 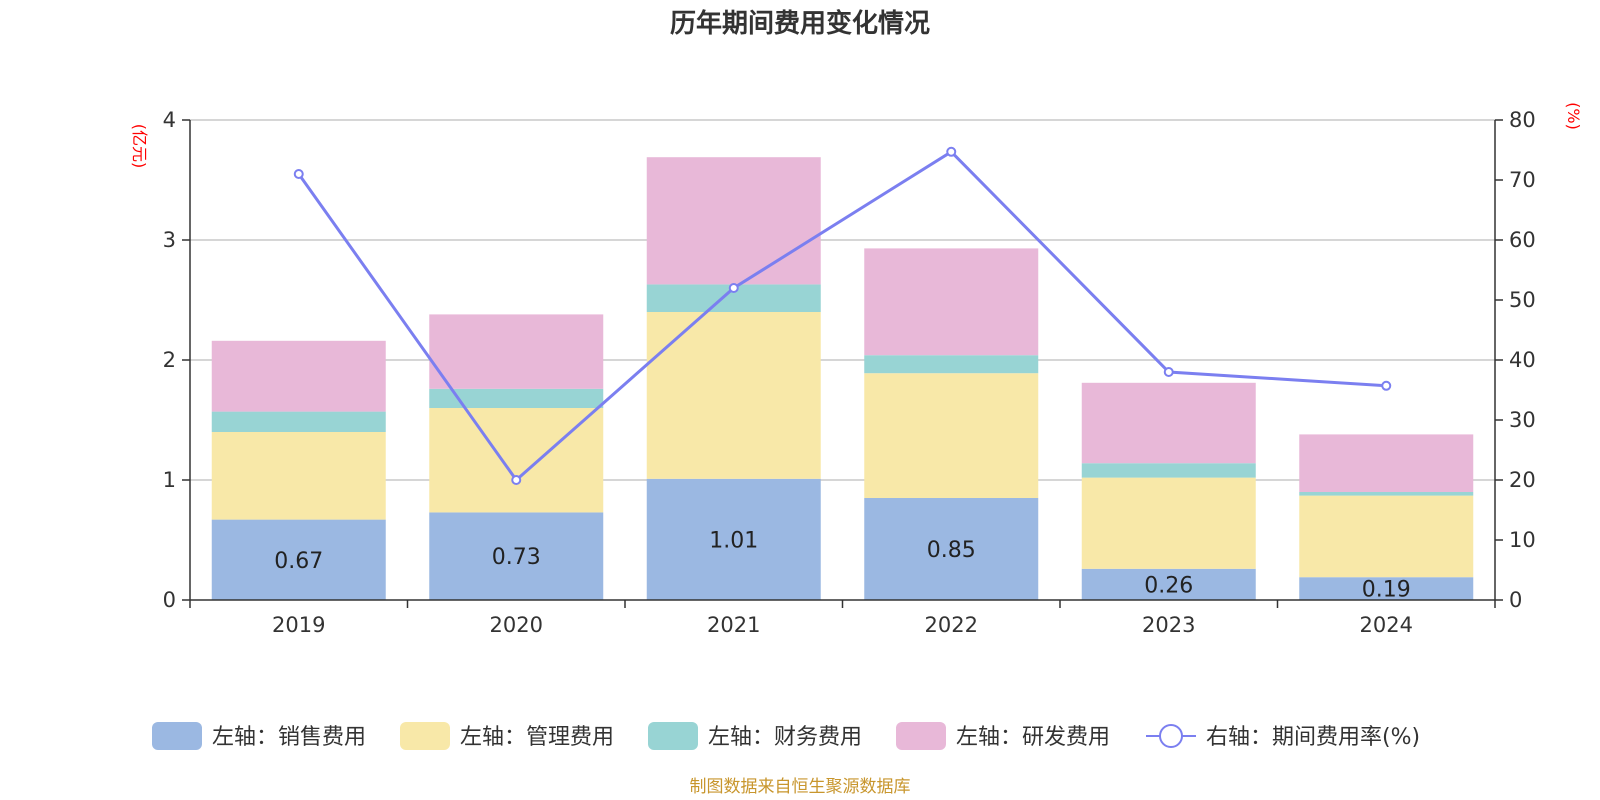 What do you see at coordinates (1522, 240) in the screenshot?
I see `right-tick-label: 60` at bounding box center [1522, 240].